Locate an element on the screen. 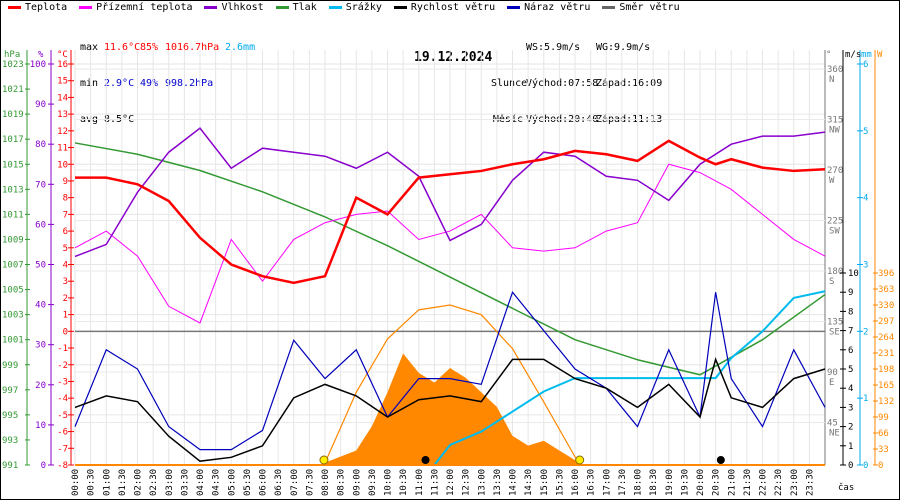 The height and width of the screenshot is (500, 900). press-tick-label: 1005 is located at coordinates (13, 291).